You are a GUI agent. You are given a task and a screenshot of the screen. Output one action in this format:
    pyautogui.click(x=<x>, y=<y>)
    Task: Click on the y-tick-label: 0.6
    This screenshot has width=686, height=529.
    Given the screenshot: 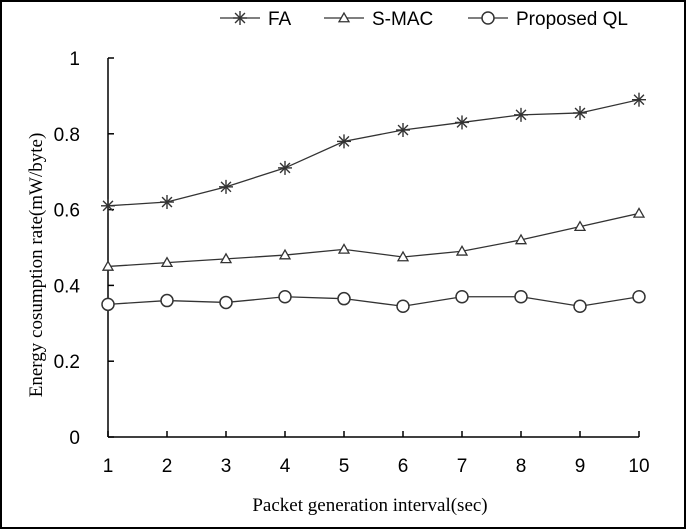 What is the action you would take?
    pyautogui.click(x=67, y=211)
    